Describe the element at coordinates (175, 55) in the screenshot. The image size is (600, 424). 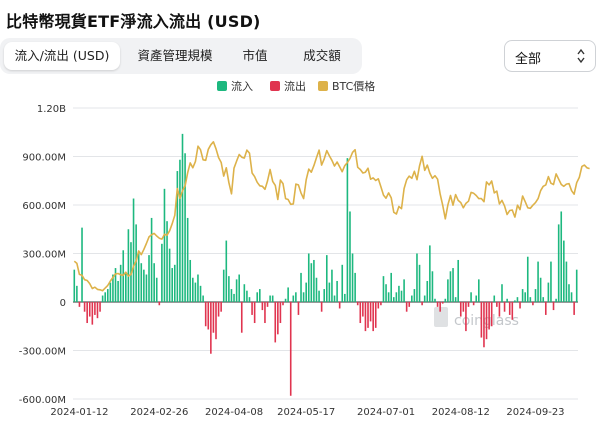
I see `tab-aum: 資產管理規模` at that location.